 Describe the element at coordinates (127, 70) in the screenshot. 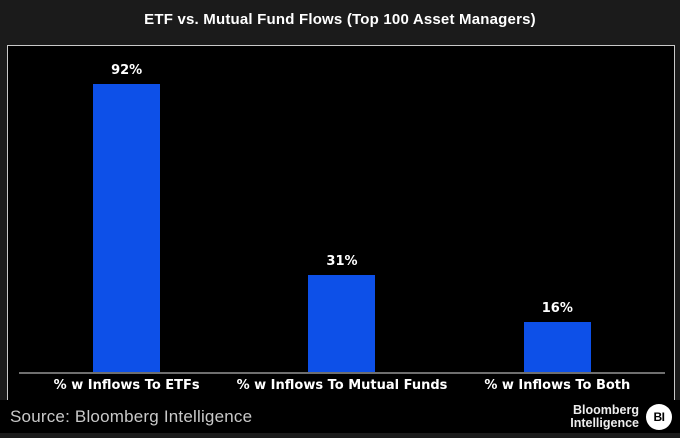

I see `bar-value-label: 92%` at that location.